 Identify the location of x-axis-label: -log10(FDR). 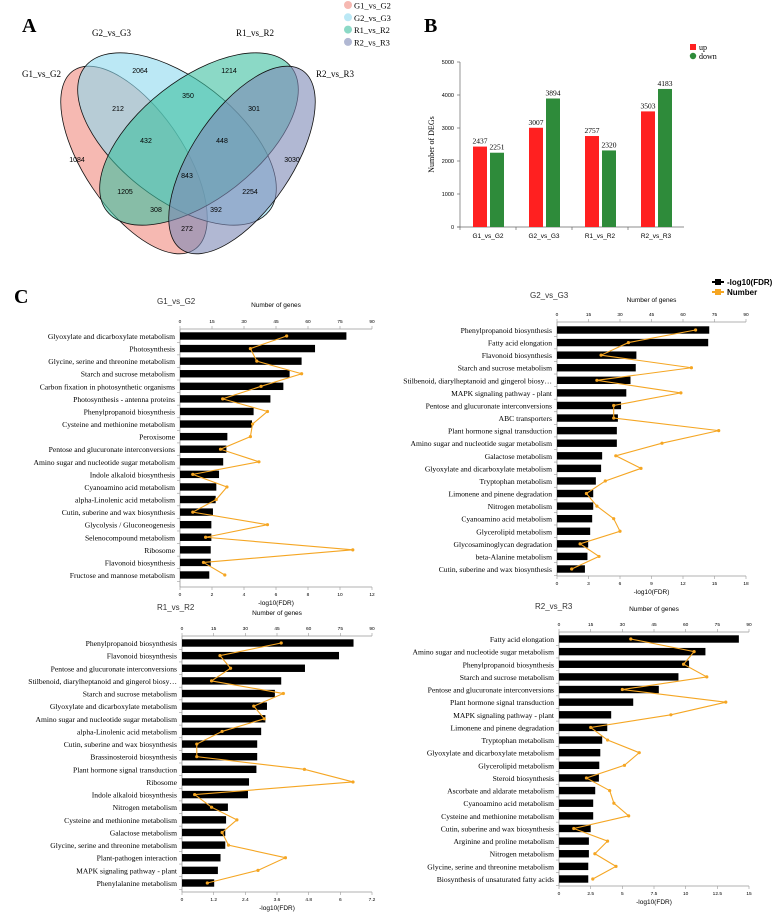
(276, 603).